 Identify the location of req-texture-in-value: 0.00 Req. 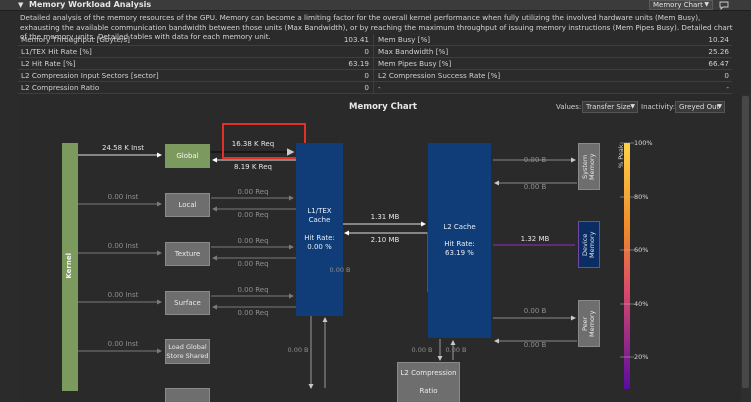
(253, 241).